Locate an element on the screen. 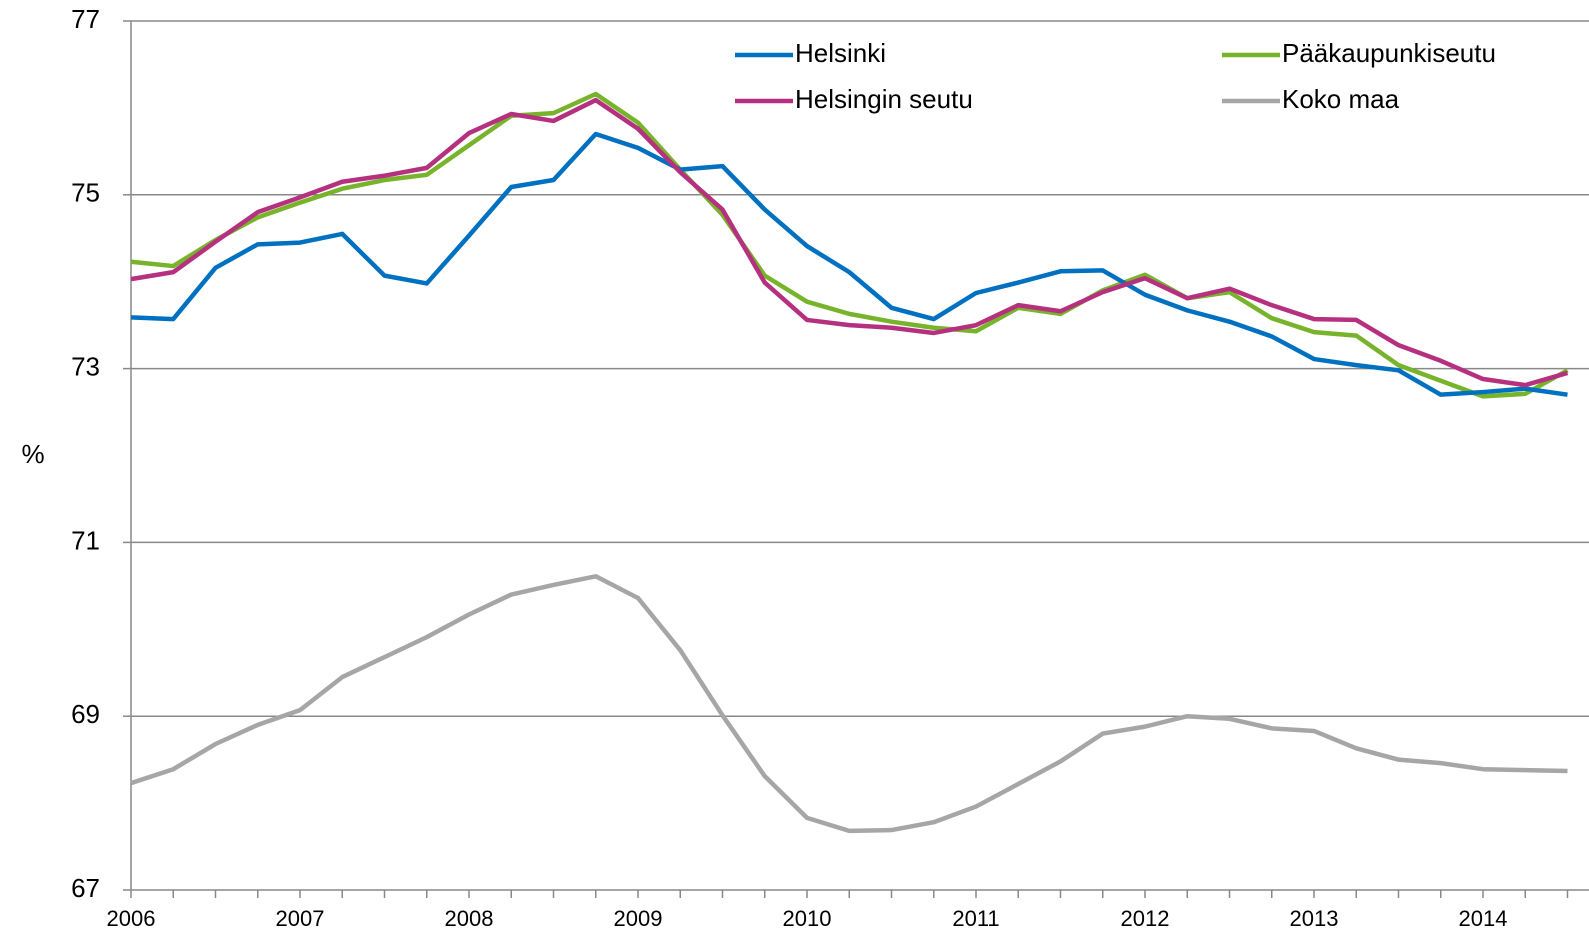 The width and height of the screenshot is (1589, 949). y-tick-label: 67 is located at coordinates (85, 888).